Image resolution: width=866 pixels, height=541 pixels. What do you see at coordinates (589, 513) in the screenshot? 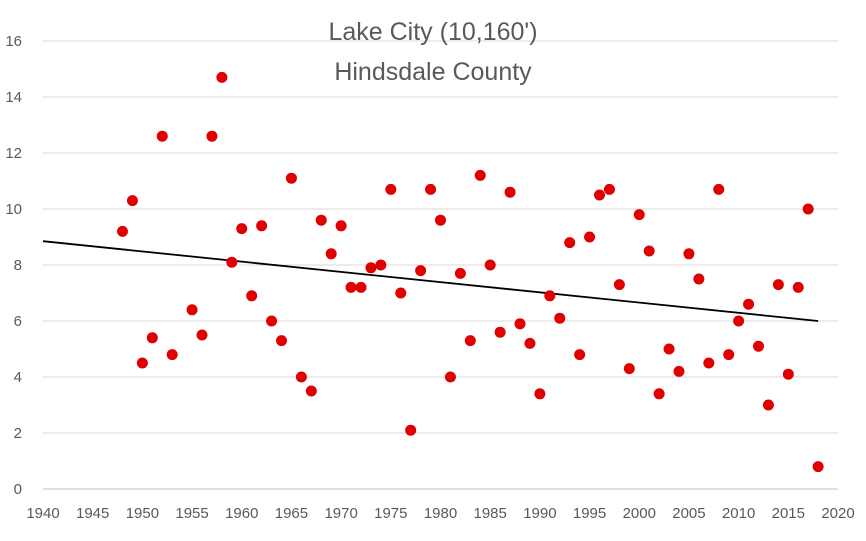
I see `x-tick-label: 1995` at bounding box center [589, 513].